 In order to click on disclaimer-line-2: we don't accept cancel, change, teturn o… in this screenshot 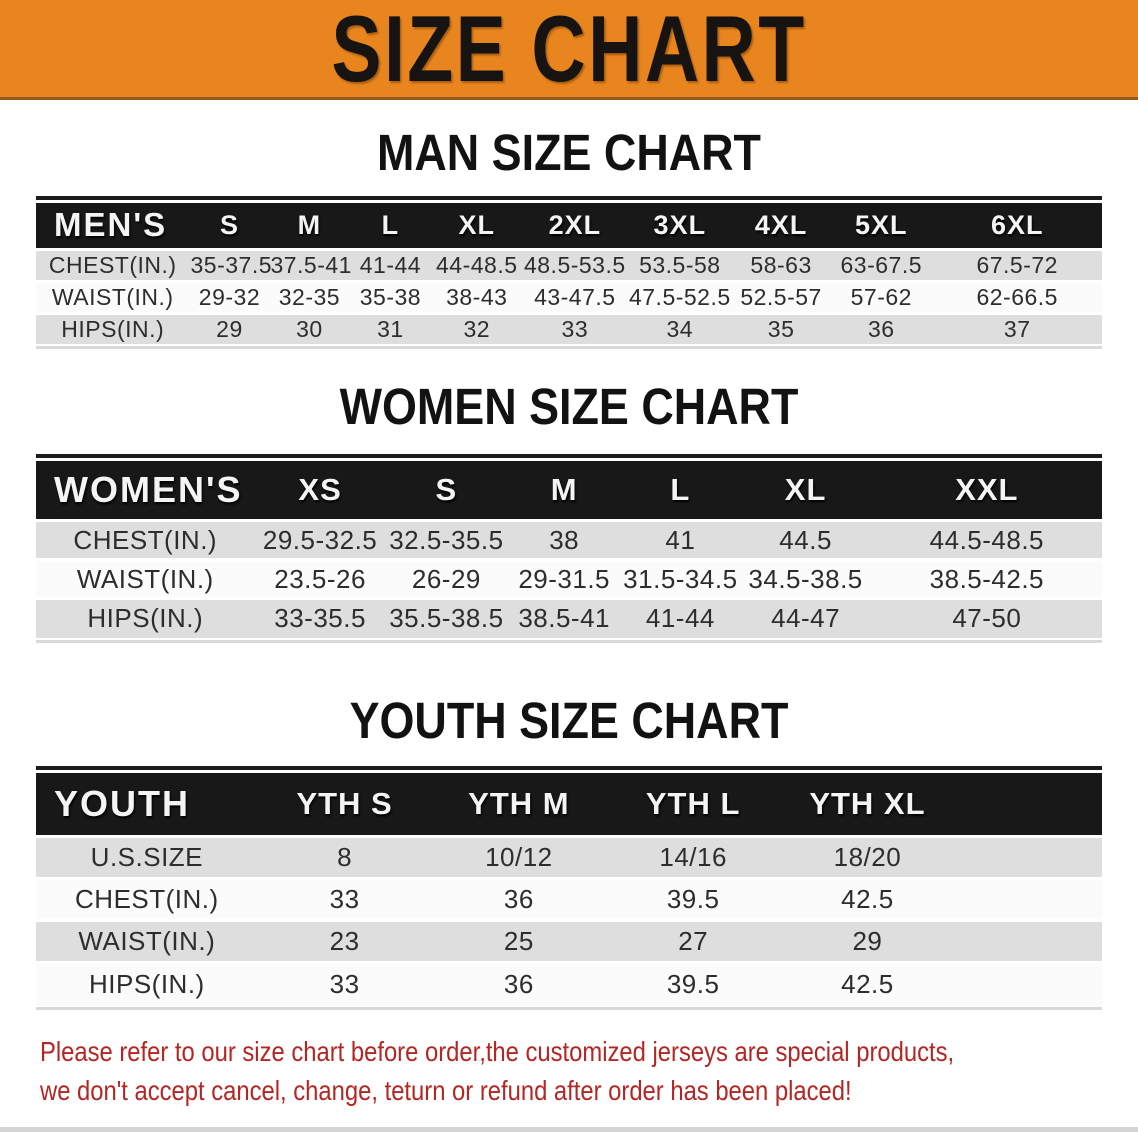, I will do `click(446, 1090)`.